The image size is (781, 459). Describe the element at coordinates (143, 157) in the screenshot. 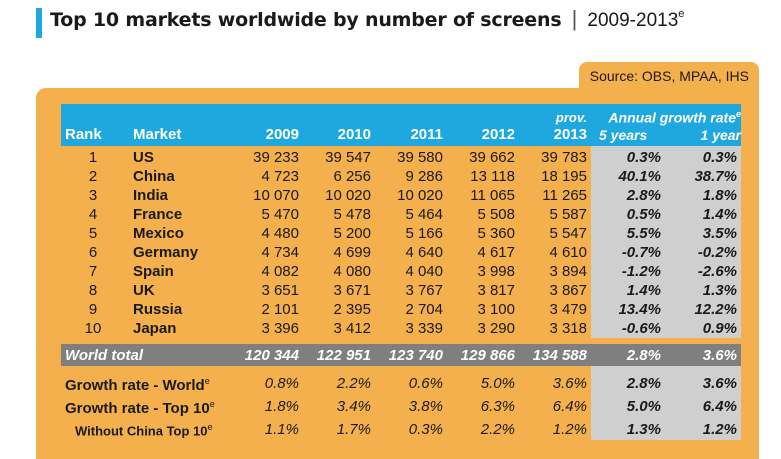

I see `market-cell: US` at that location.